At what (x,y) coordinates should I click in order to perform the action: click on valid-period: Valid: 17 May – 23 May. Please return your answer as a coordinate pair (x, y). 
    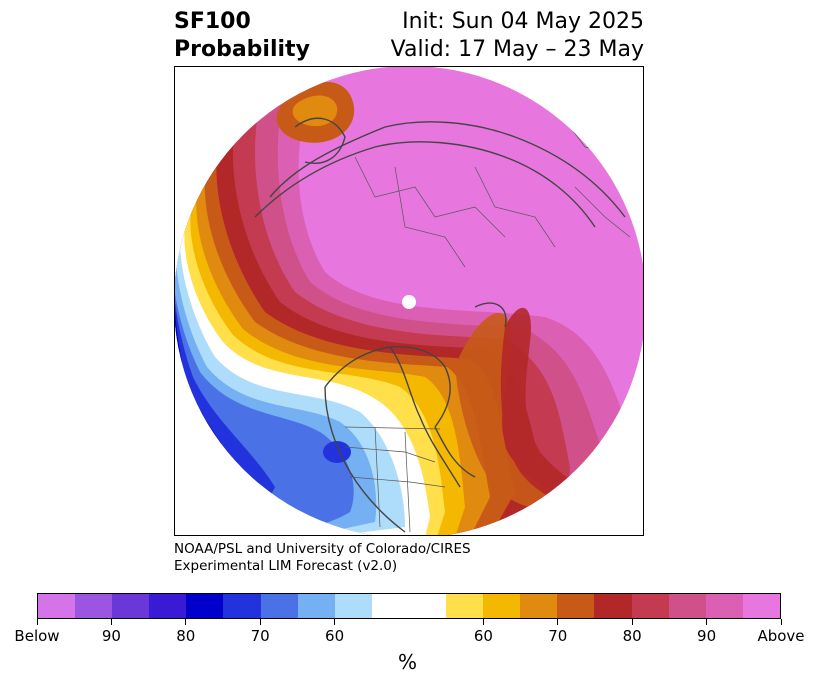
    Looking at the image, I should click on (517, 49).